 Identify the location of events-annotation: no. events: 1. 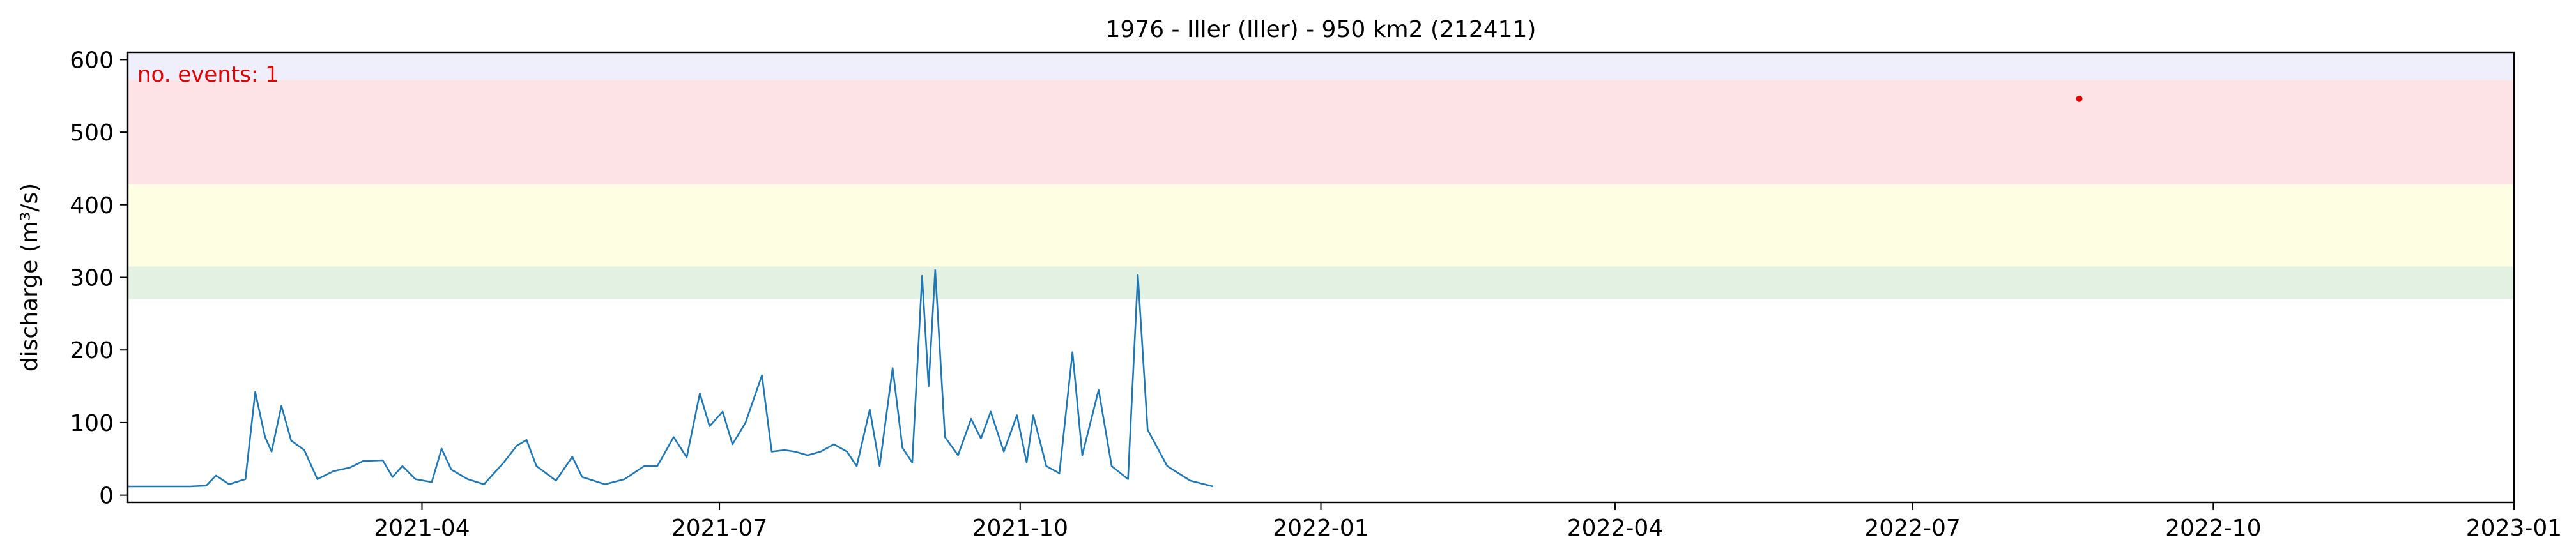
(208, 74).